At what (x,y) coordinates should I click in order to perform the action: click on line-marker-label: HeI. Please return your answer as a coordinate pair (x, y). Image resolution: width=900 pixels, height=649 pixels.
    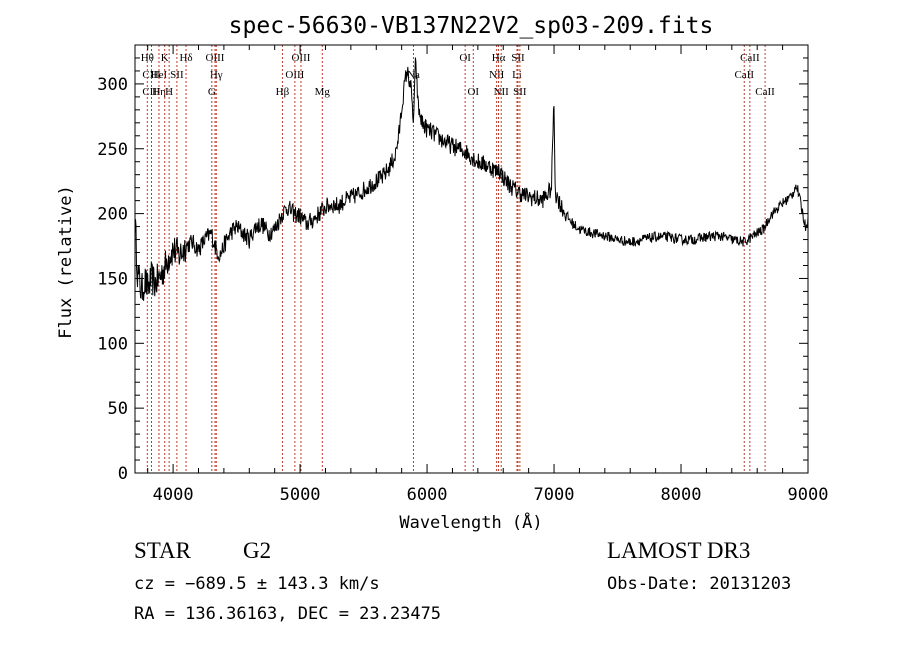
    Looking at the image, I should click on (159, 75).